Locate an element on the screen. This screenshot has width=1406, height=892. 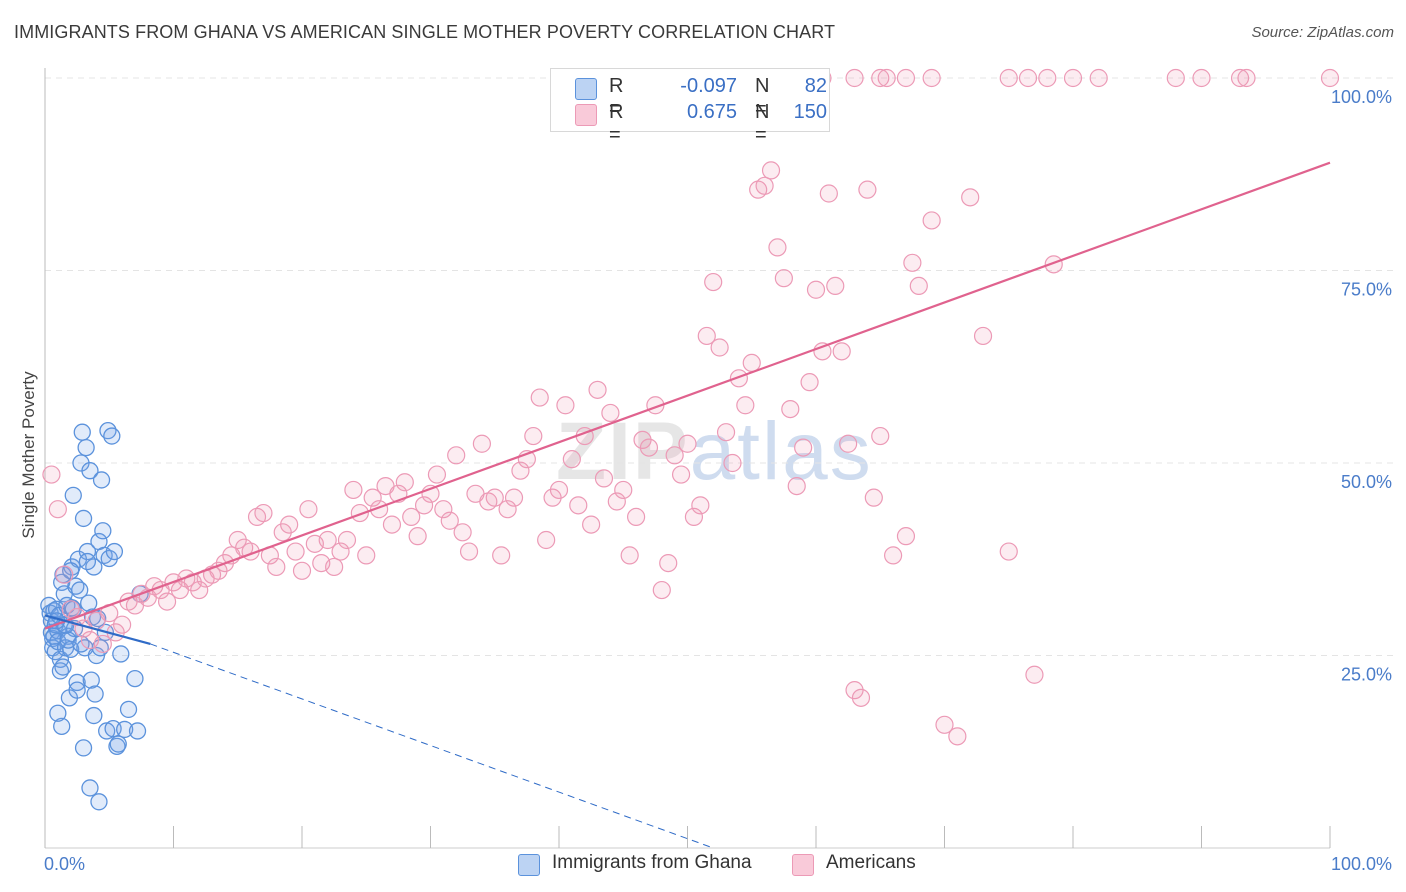
americans-swatch is located at coordinates (803, 865).